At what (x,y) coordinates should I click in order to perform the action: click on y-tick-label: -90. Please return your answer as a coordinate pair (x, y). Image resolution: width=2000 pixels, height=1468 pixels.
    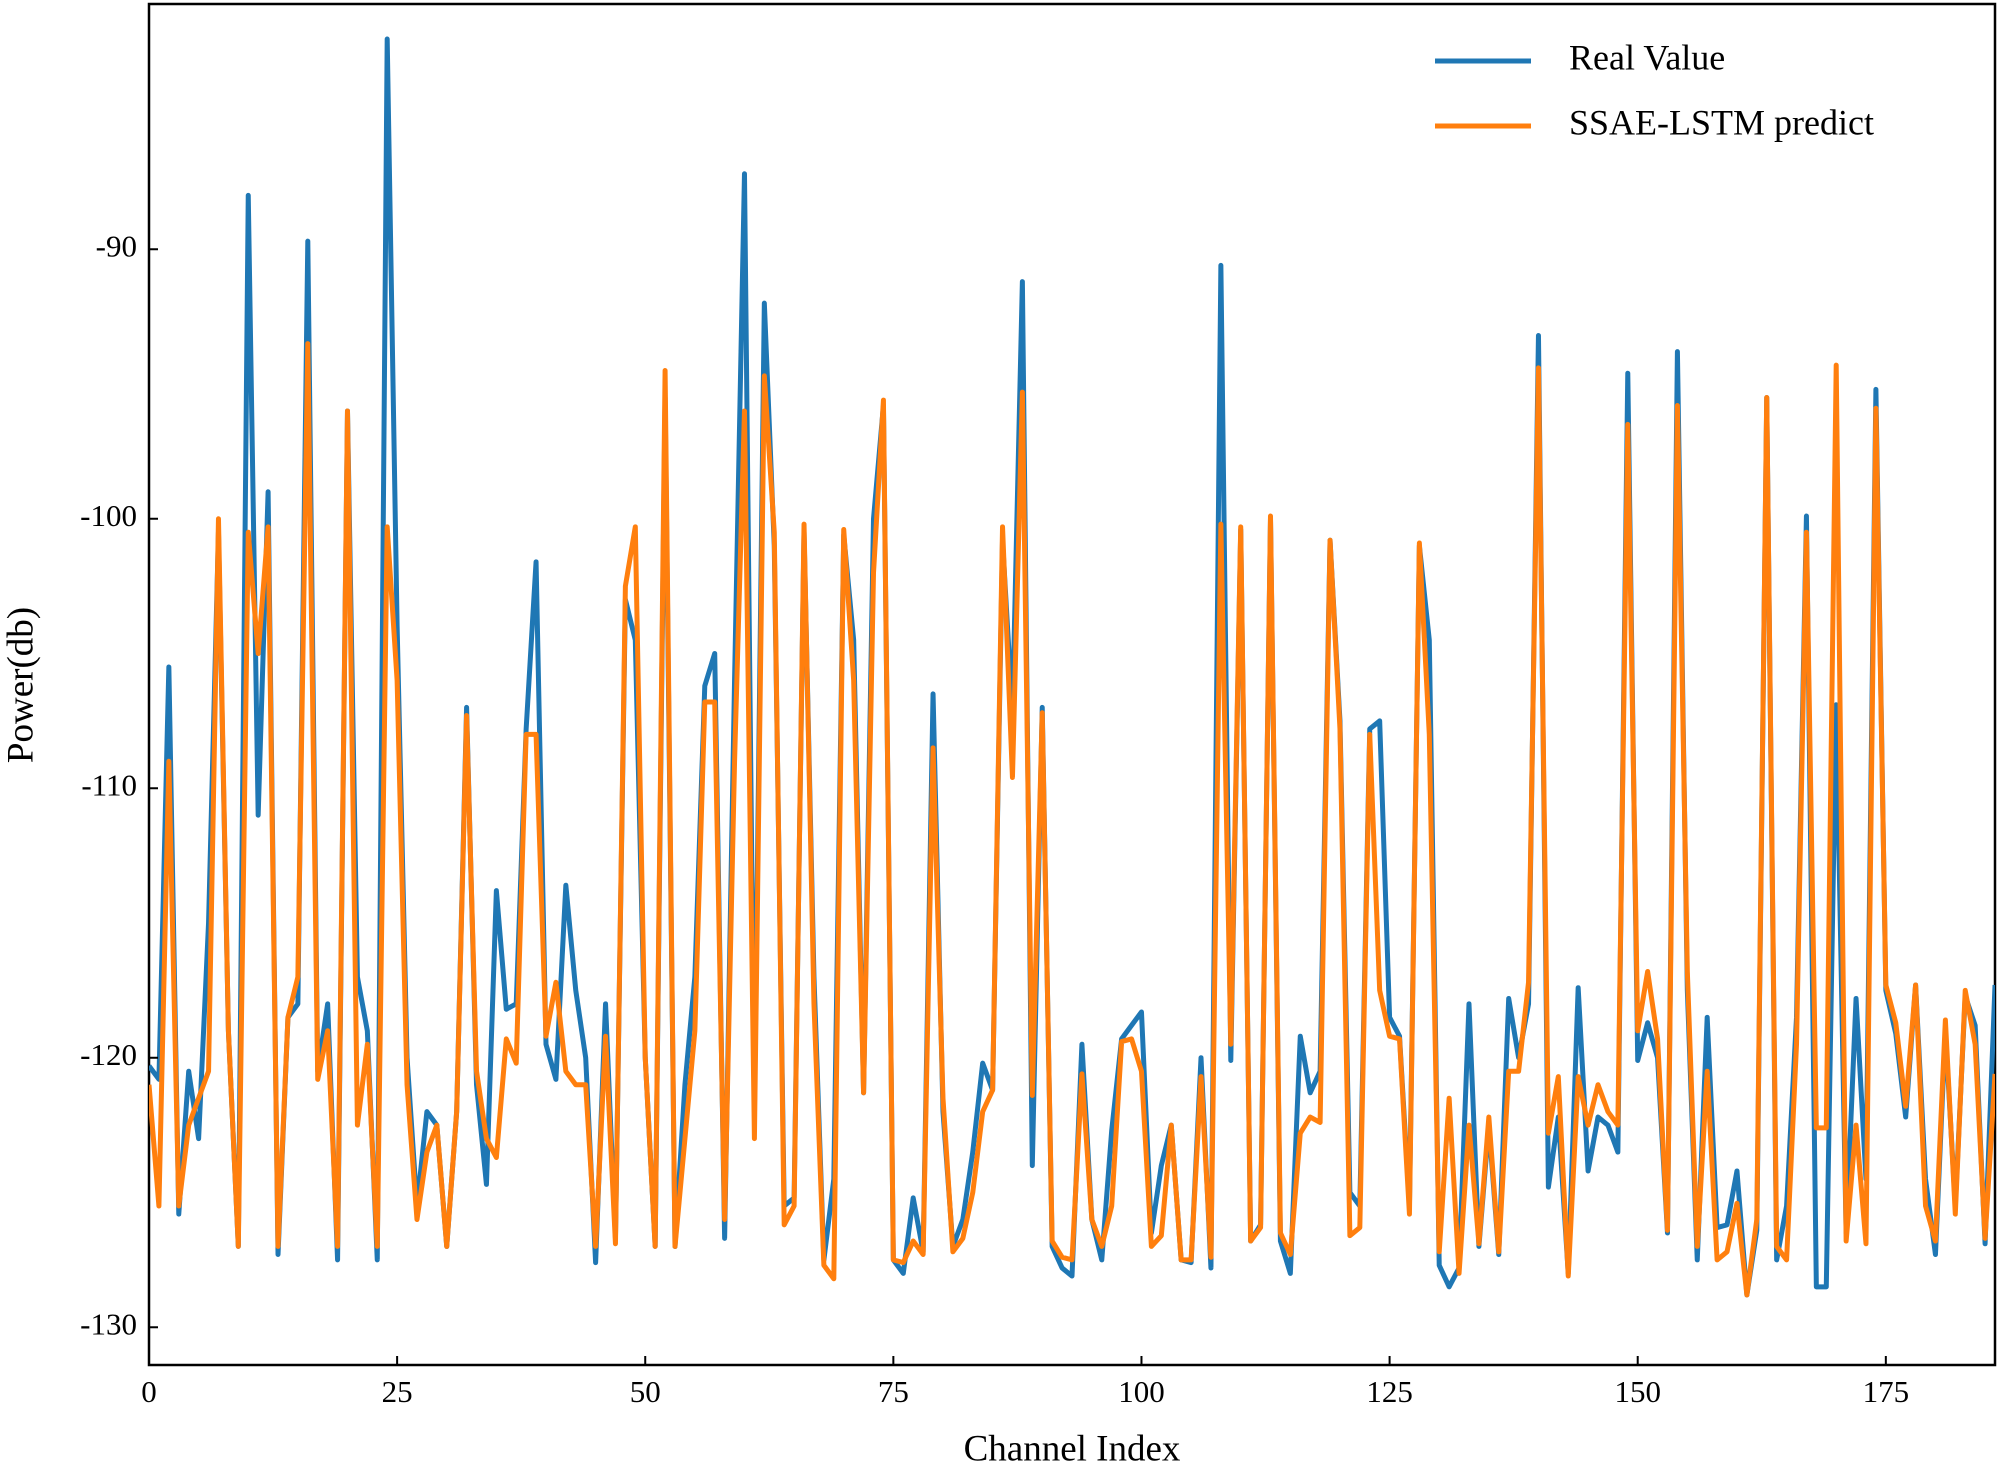
    Looking at the image, I should click on (116, 245).